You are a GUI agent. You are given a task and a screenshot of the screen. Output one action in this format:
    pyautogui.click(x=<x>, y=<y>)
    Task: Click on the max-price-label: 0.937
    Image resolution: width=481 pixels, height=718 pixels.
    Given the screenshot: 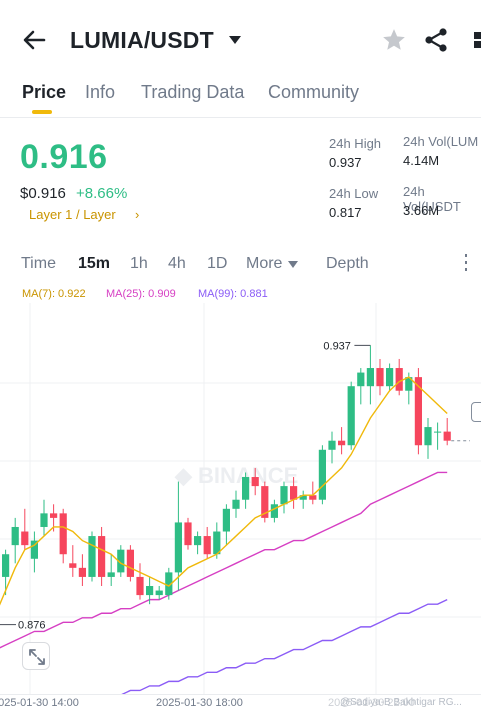 What is the action you would take?
    pyautogui.click(x=337, y=346)
    